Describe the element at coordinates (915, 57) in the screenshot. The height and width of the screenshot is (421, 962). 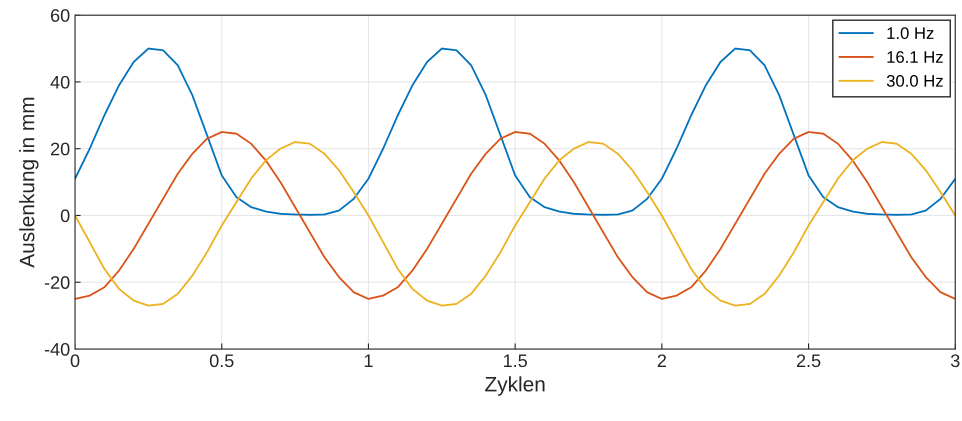
I see `legend-label: 16.1 Hz` at that location.